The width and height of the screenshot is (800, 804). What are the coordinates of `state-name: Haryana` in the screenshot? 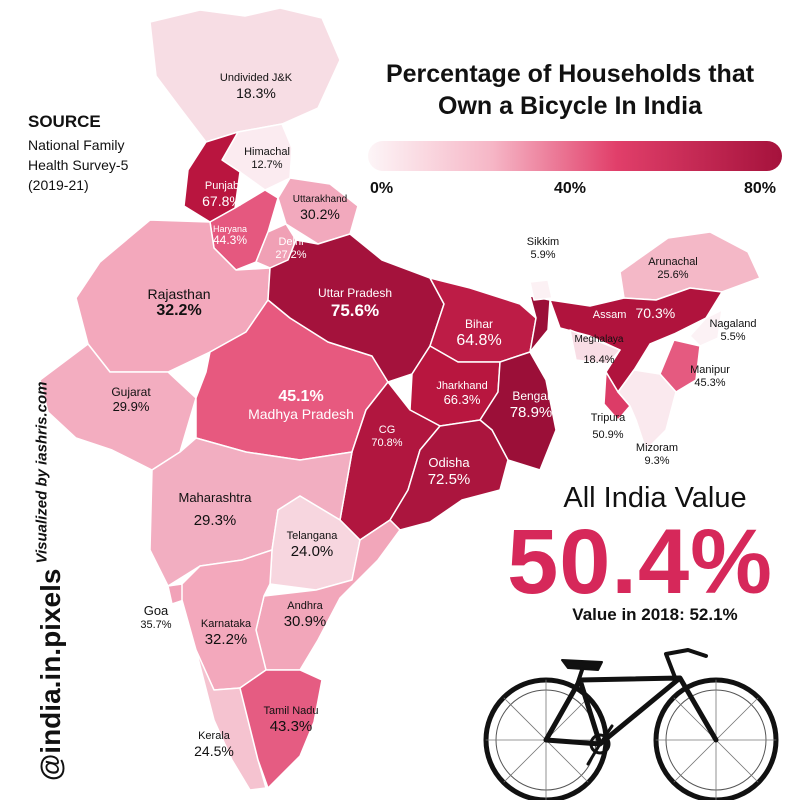 It's located at (230, 229).